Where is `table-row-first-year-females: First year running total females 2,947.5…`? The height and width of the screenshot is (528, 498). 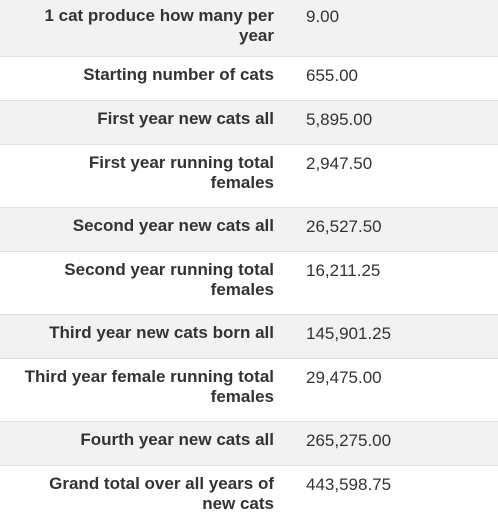 table-row-first-year-females: First year running total females 2,947.5… is located at coordinates (249, 176).